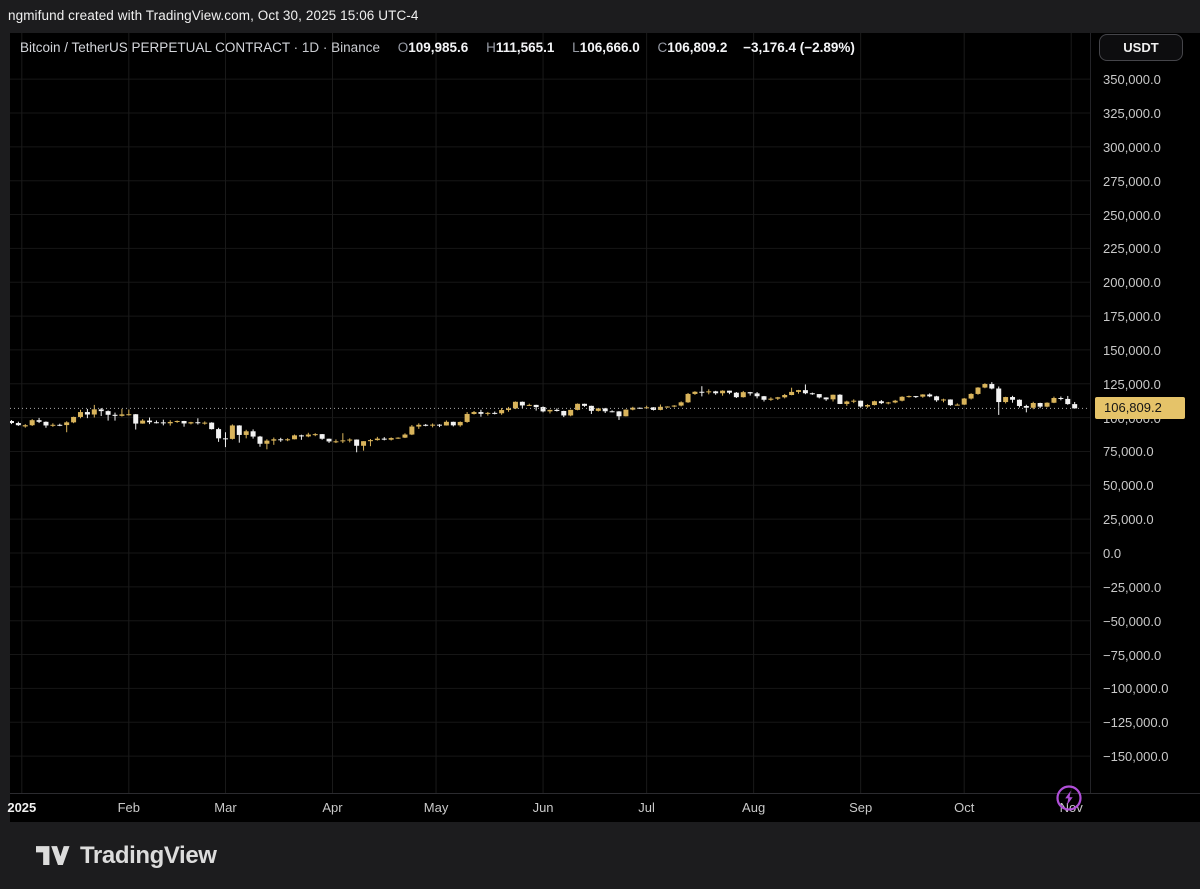 Image resolution: width=1200 pixels, height=889 pixels. Describe the element at coordinates (225, 807) in the screenshot. I see `time-axis-label: Mar` at that location.